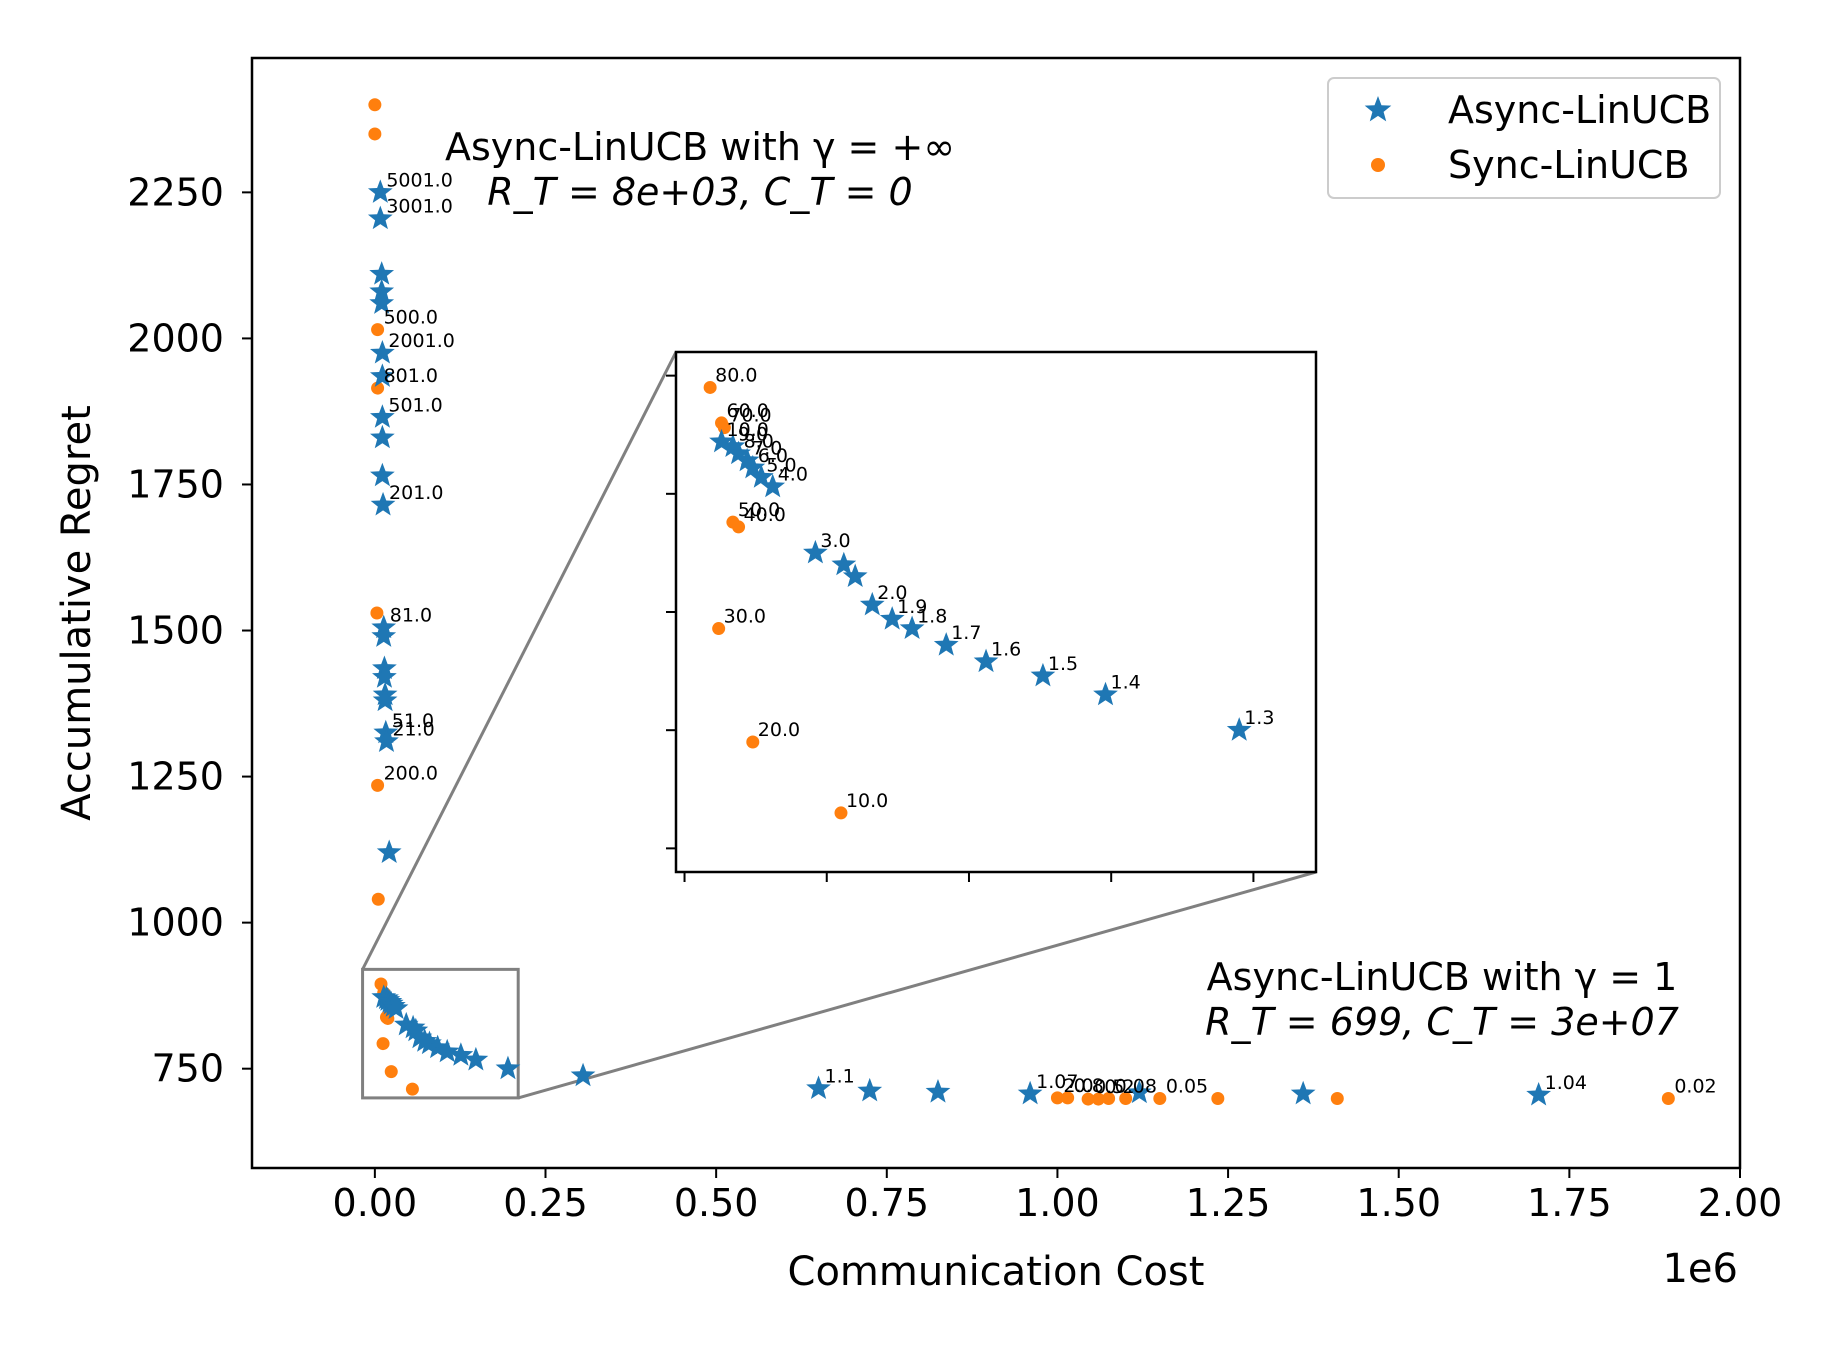 The image size is (1846, 1354). What do you see at coordinates (1126, 683) in the screenshot?
I see `inset-point-label: 1.4` at bounding box center [1126, 683].